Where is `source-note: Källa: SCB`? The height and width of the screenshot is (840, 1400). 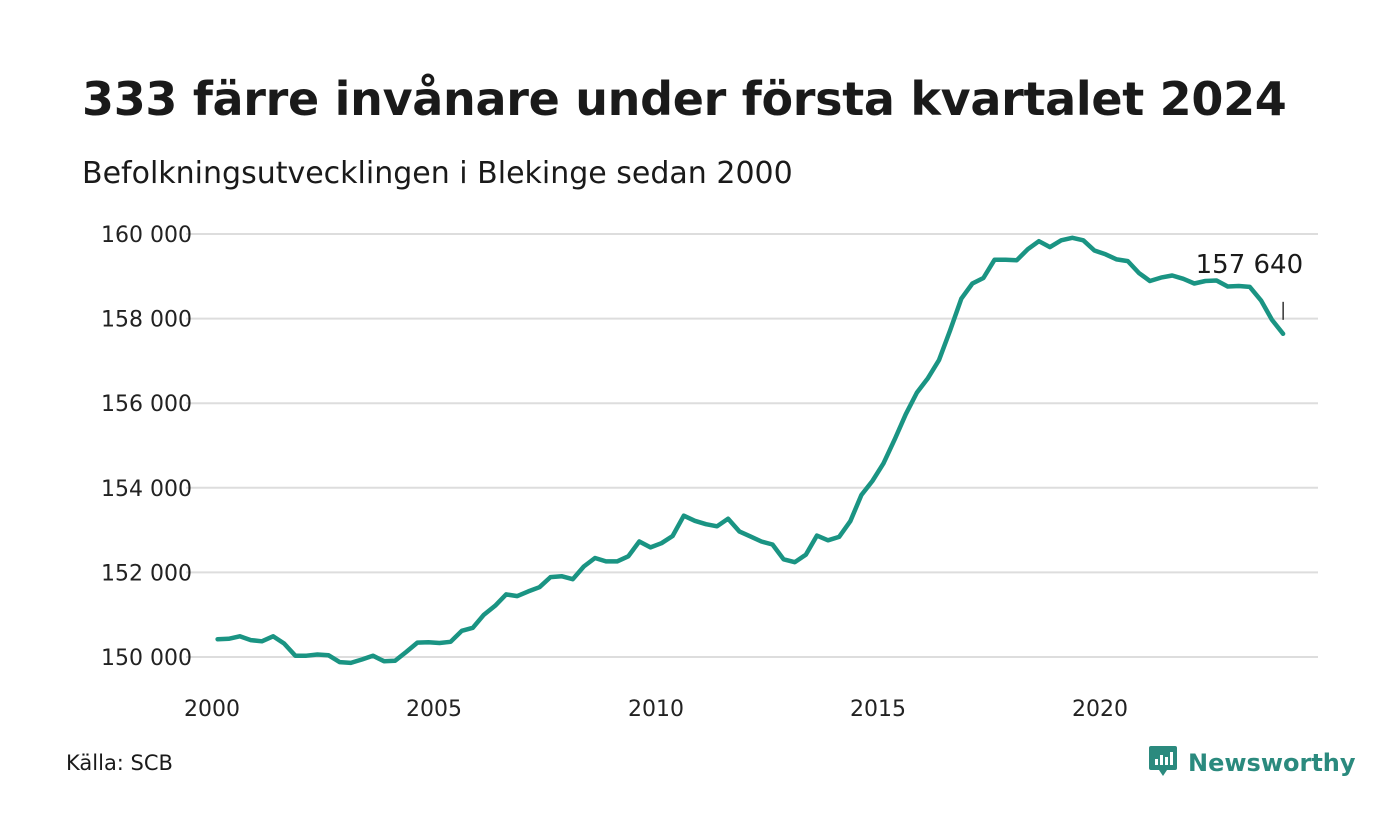 source-note: Källa: SCB is located at coordinates (119, 763).